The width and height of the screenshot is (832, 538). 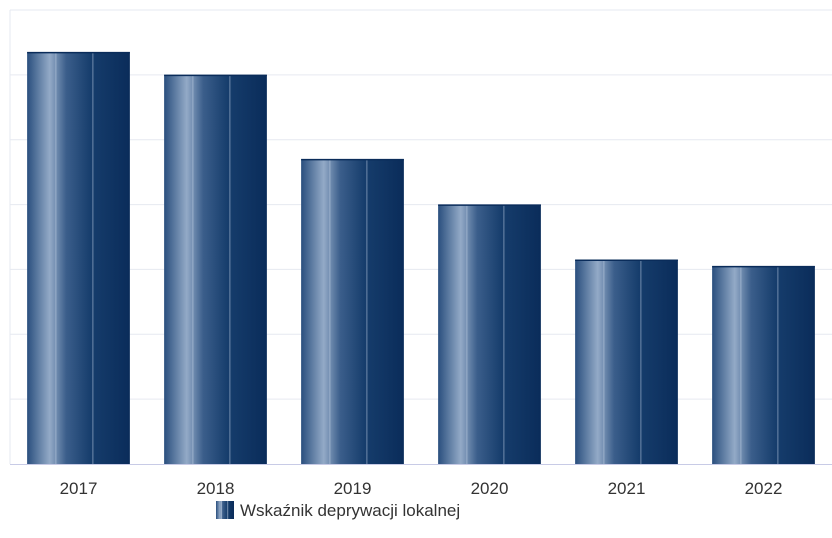 I want to click on x-tick-label: 2020, so click(x=490, y=488).